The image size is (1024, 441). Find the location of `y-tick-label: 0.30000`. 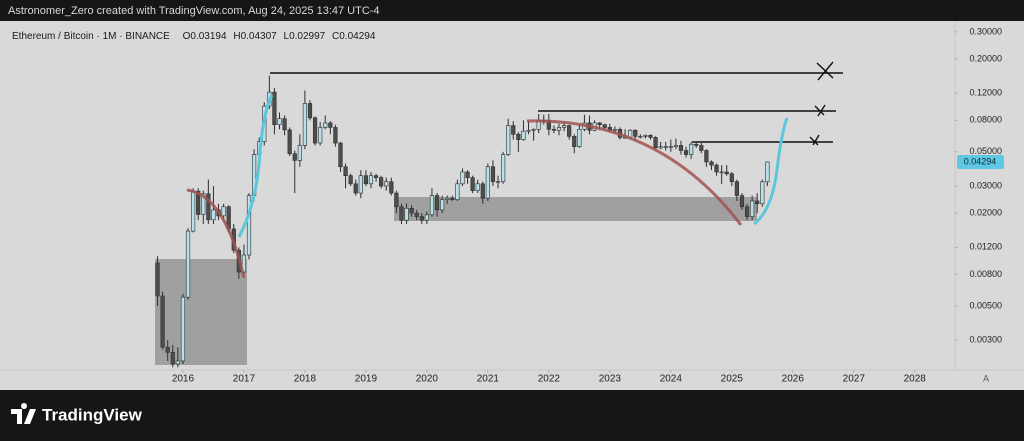

y-tick-label: 0.30000 is located at coordinates (985, 31).